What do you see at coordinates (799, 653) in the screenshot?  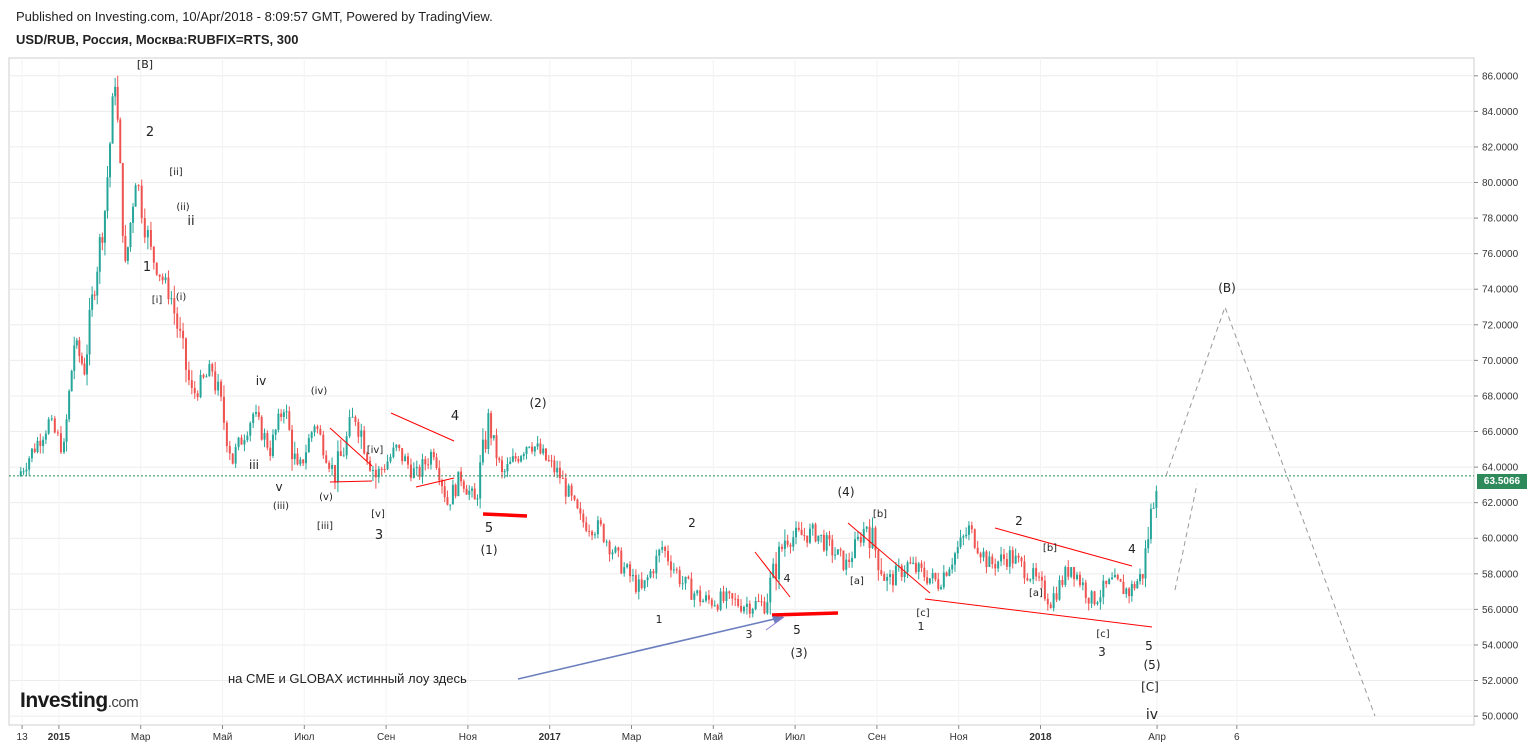 I see `wave-label: (3)` at bounding box center [799, 653].